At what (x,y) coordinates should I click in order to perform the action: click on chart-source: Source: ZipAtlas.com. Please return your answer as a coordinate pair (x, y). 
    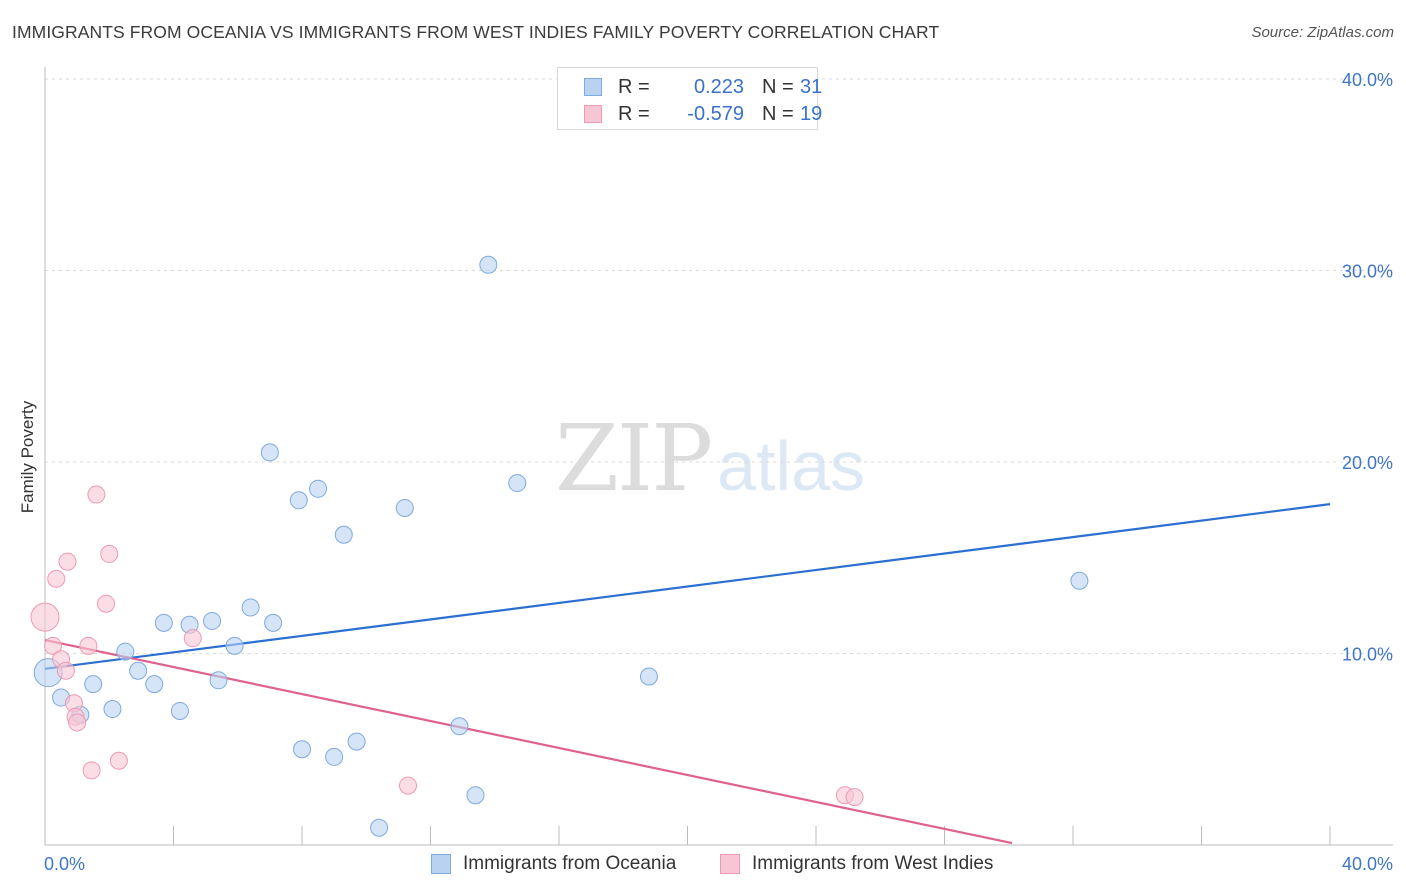
    Looking at the image, I should click on (1322, 32).